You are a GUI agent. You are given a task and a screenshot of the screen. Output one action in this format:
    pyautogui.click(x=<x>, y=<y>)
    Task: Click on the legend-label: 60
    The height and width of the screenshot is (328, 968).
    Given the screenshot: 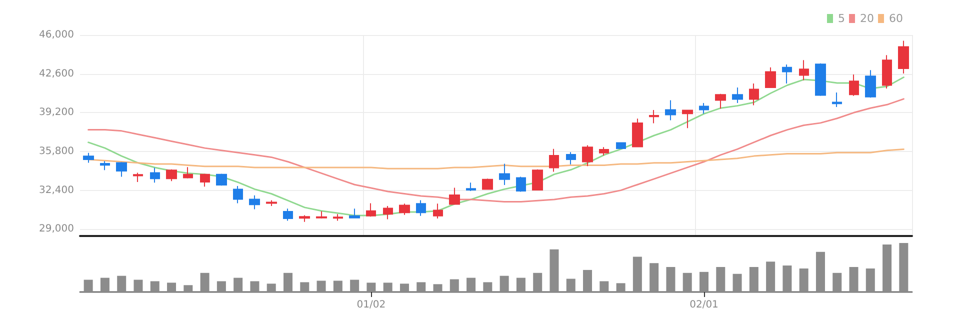 What is the action you would take?
    pyautogui.click(x=896, y=18)
    